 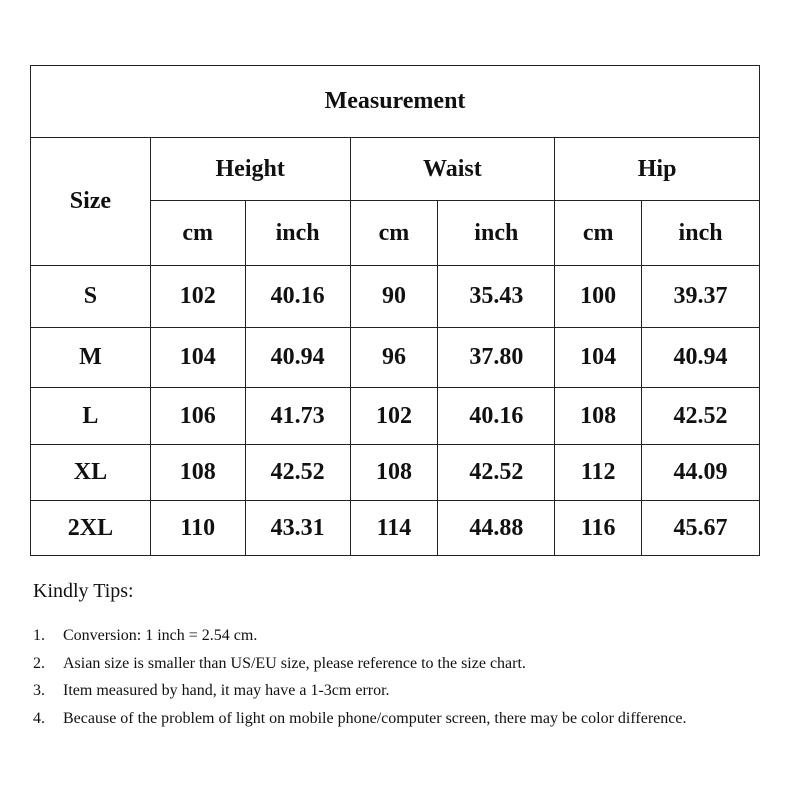 What do you see at coordinates (197, 416) in the screenshot?
I see `measurement-cell: 106` at bounding box center [197, 416].